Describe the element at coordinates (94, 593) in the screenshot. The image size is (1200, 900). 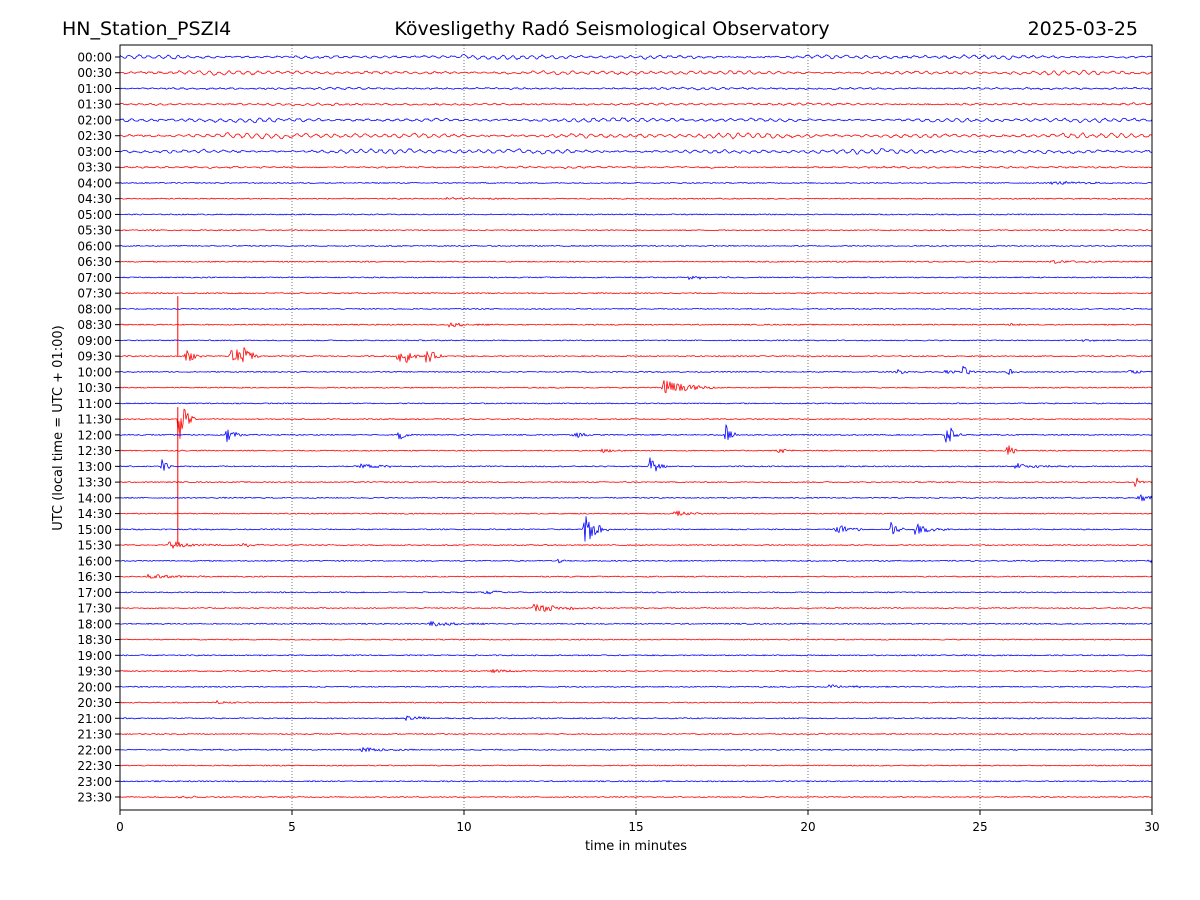
I see `y-tick-label-17:00: 17:00` at that location.